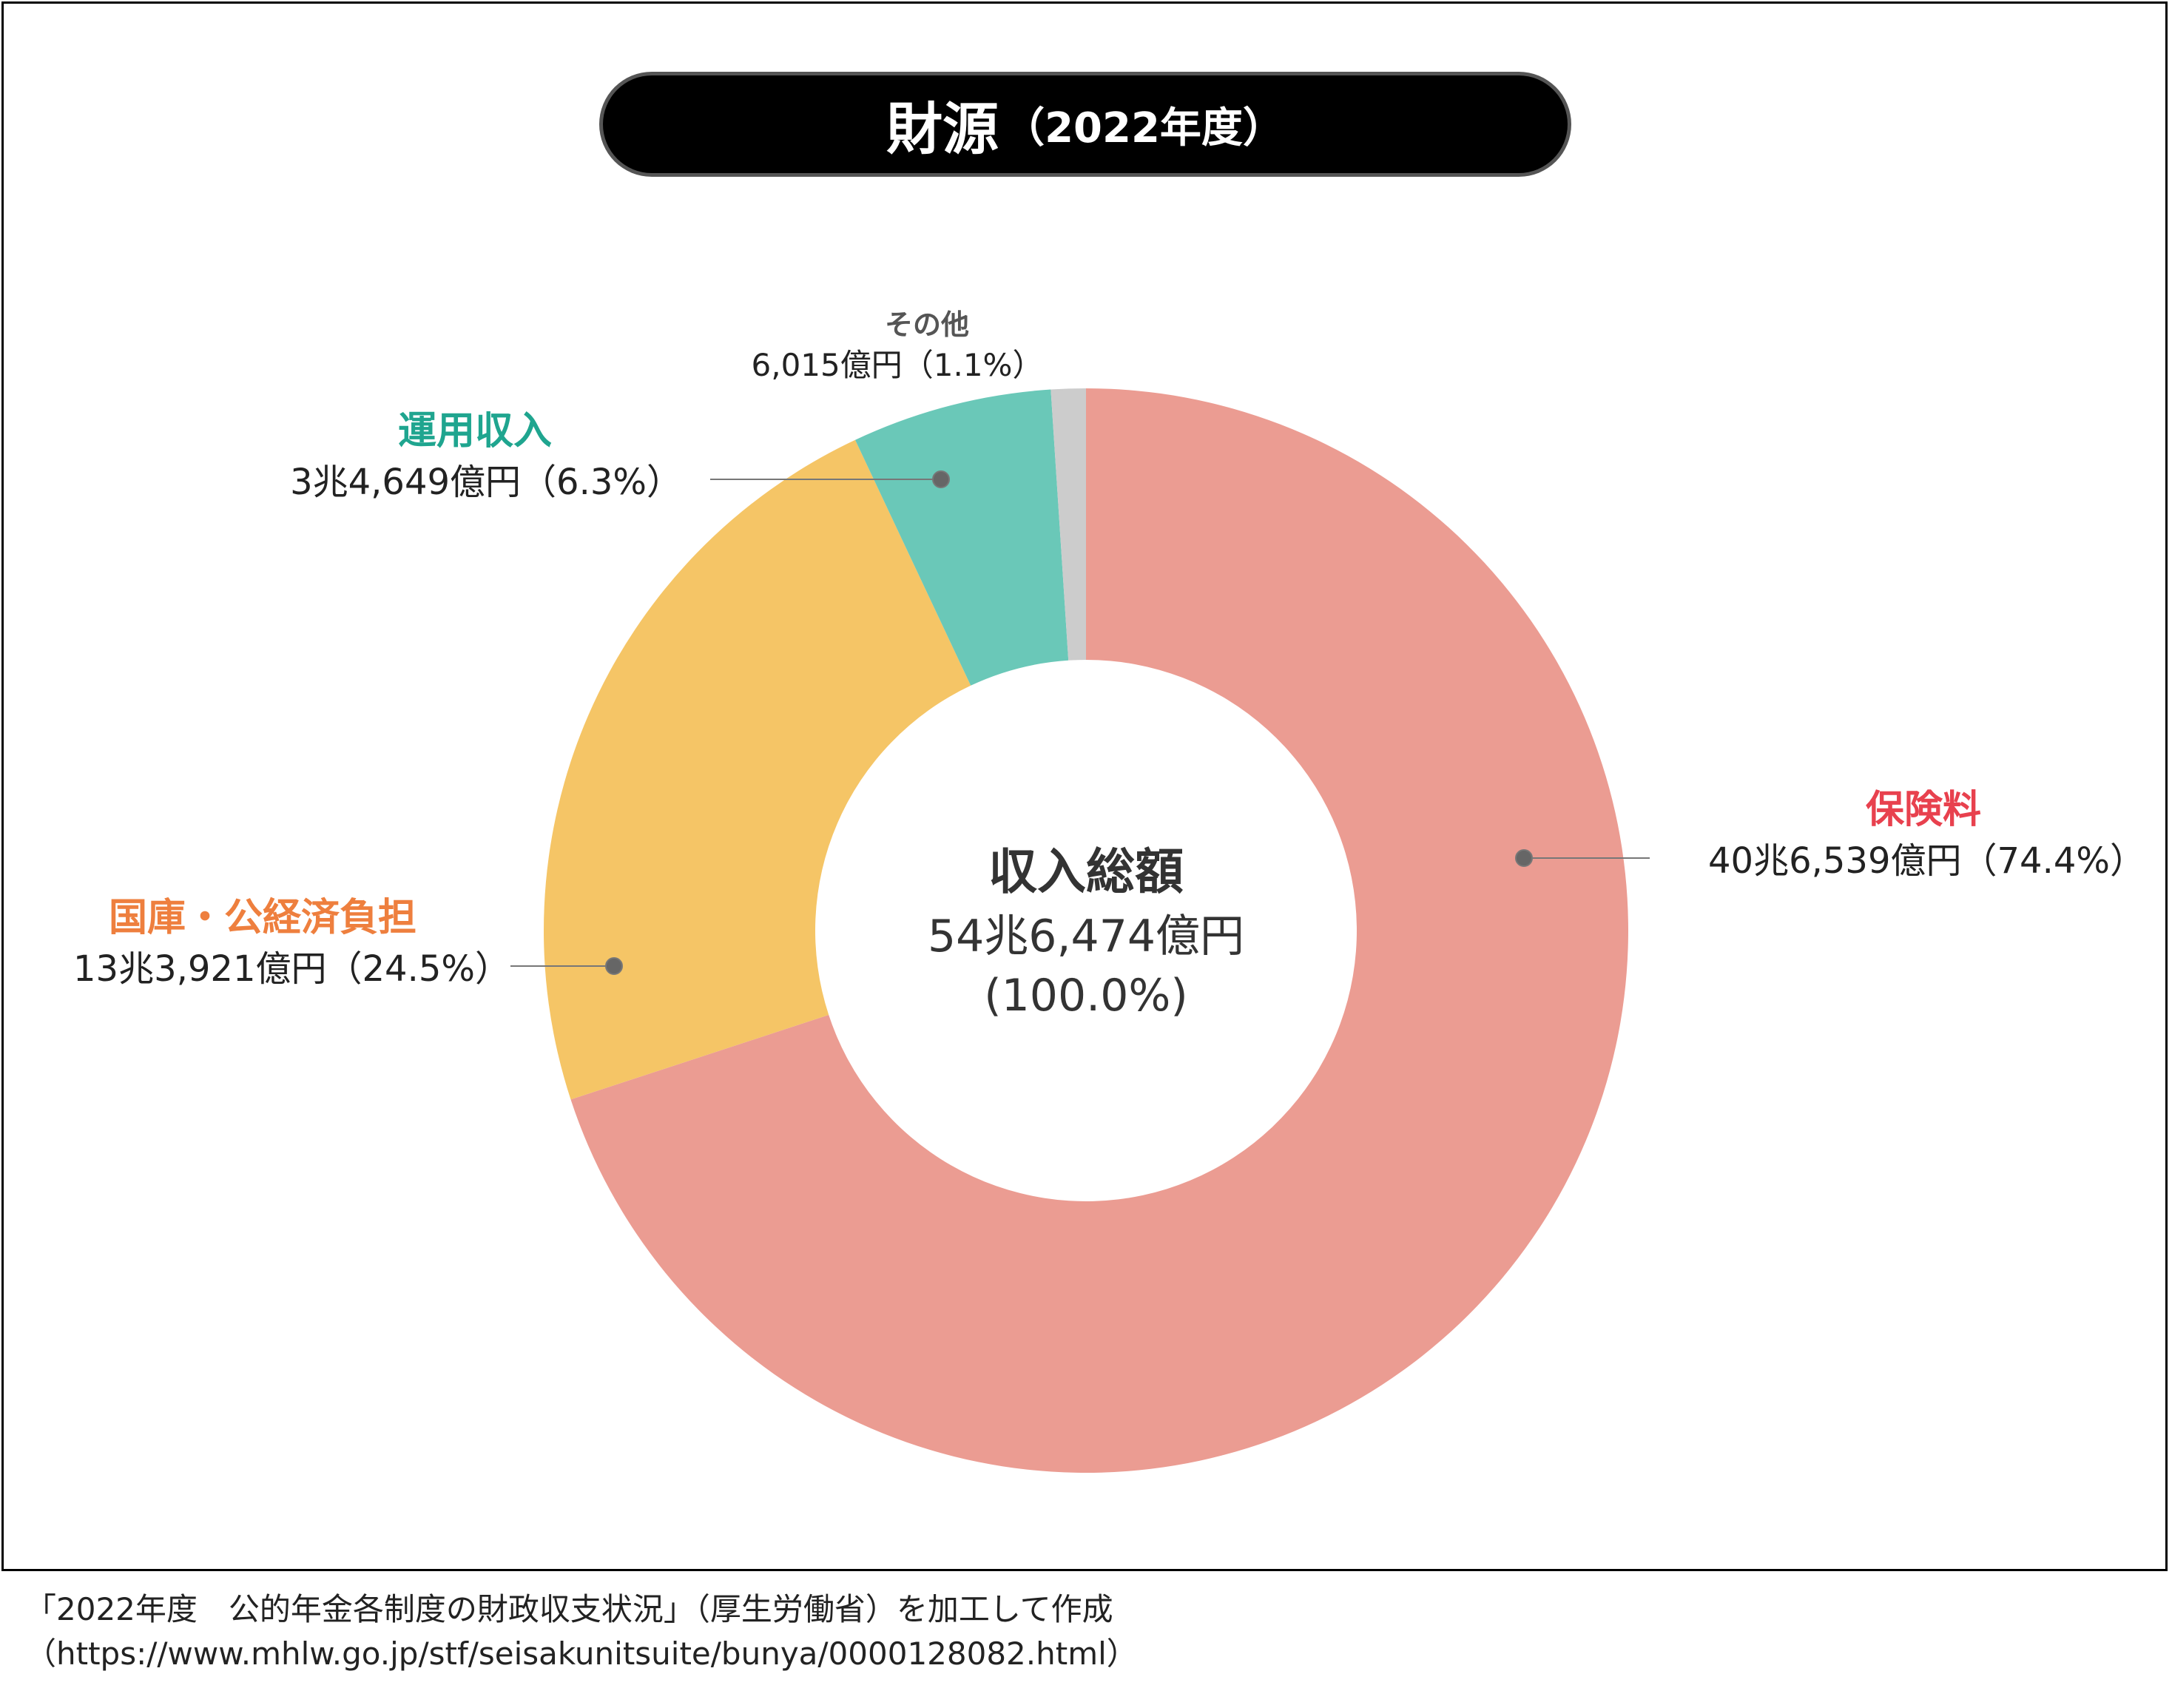 This screenshot has width=2172, height=1708. I want to click on slice-kokko, so click(757, 770).